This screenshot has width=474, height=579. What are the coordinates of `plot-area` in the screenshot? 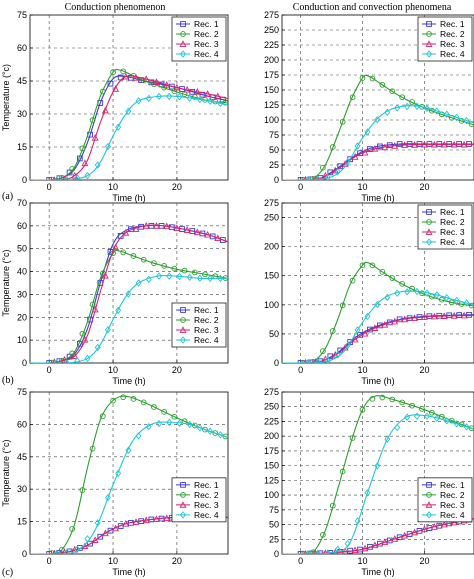 It's located at (377, 473).